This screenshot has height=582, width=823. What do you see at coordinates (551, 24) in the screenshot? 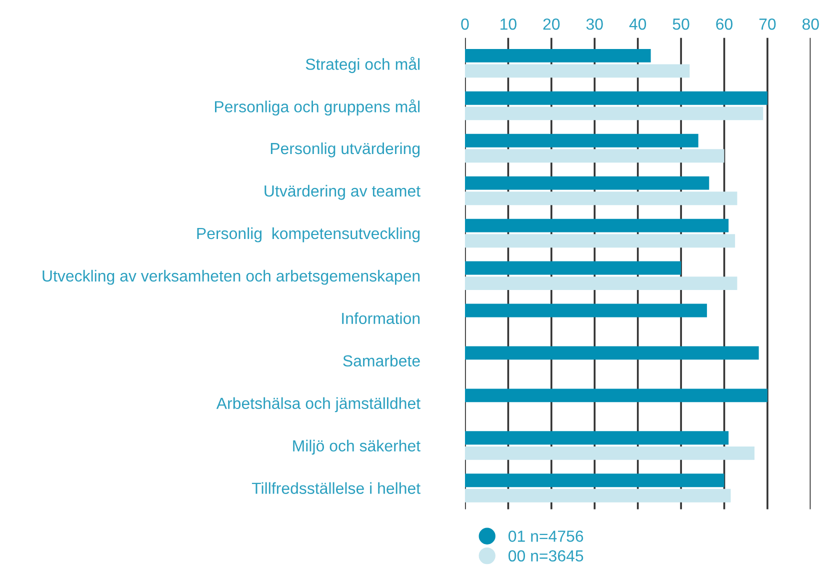
I see `x-tick-label: 20` at bounding box center [551, 24].